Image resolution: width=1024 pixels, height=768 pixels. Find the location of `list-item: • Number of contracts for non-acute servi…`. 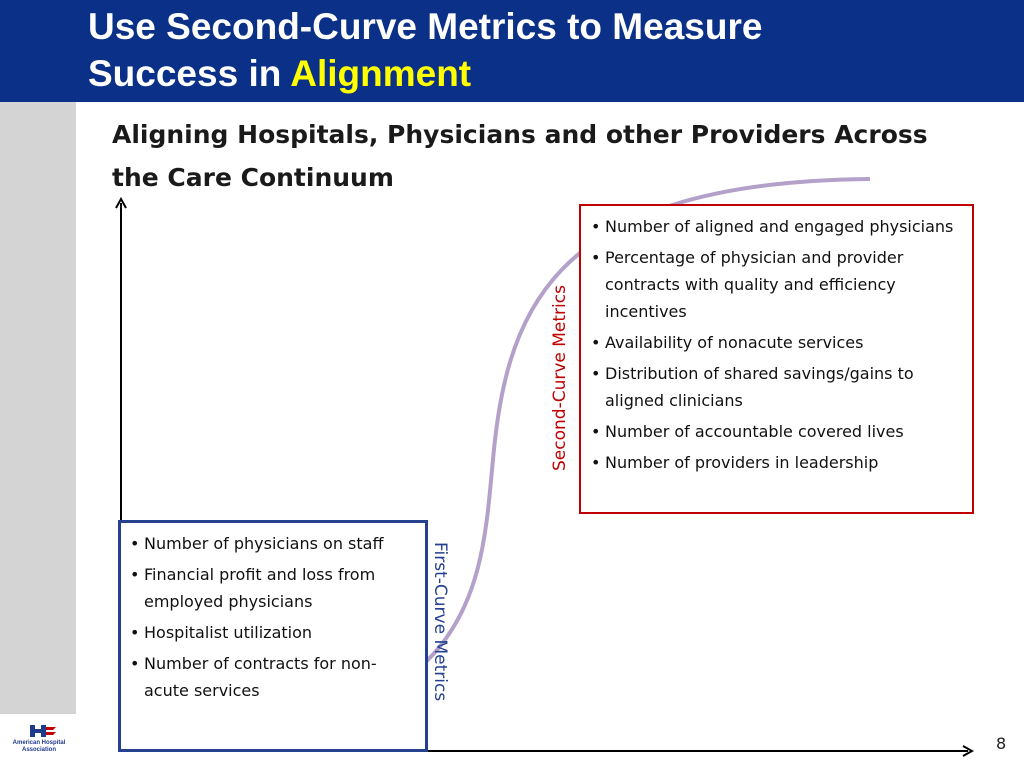

list-item: • Number of contracts for non-acute servi… is located at coordinates (253, 677).